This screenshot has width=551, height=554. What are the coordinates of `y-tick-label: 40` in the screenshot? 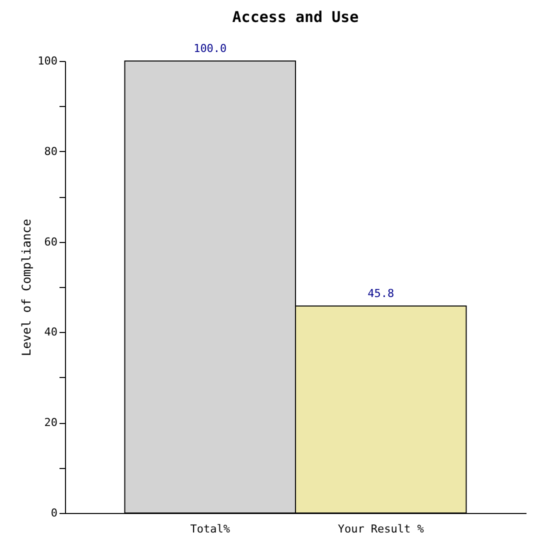 It's located at (51, 332).